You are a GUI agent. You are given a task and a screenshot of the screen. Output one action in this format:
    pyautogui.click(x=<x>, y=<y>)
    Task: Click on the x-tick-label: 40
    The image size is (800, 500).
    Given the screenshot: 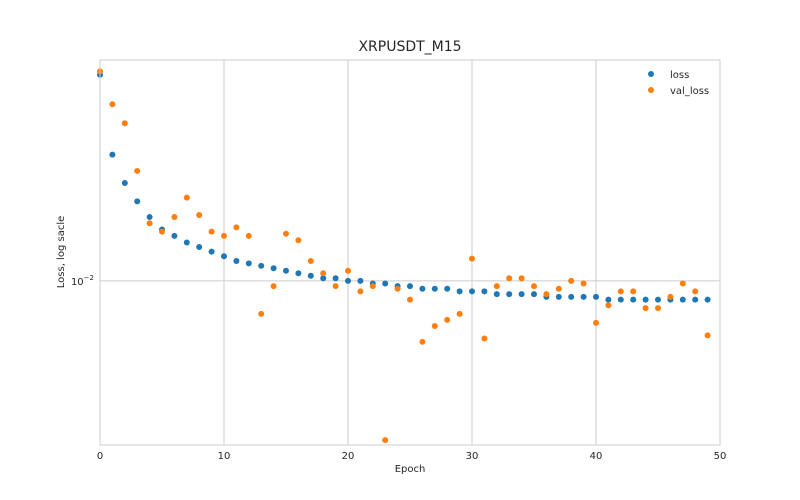 What is the action you would take?
    pyautogui.click(x=596, y=456)
    